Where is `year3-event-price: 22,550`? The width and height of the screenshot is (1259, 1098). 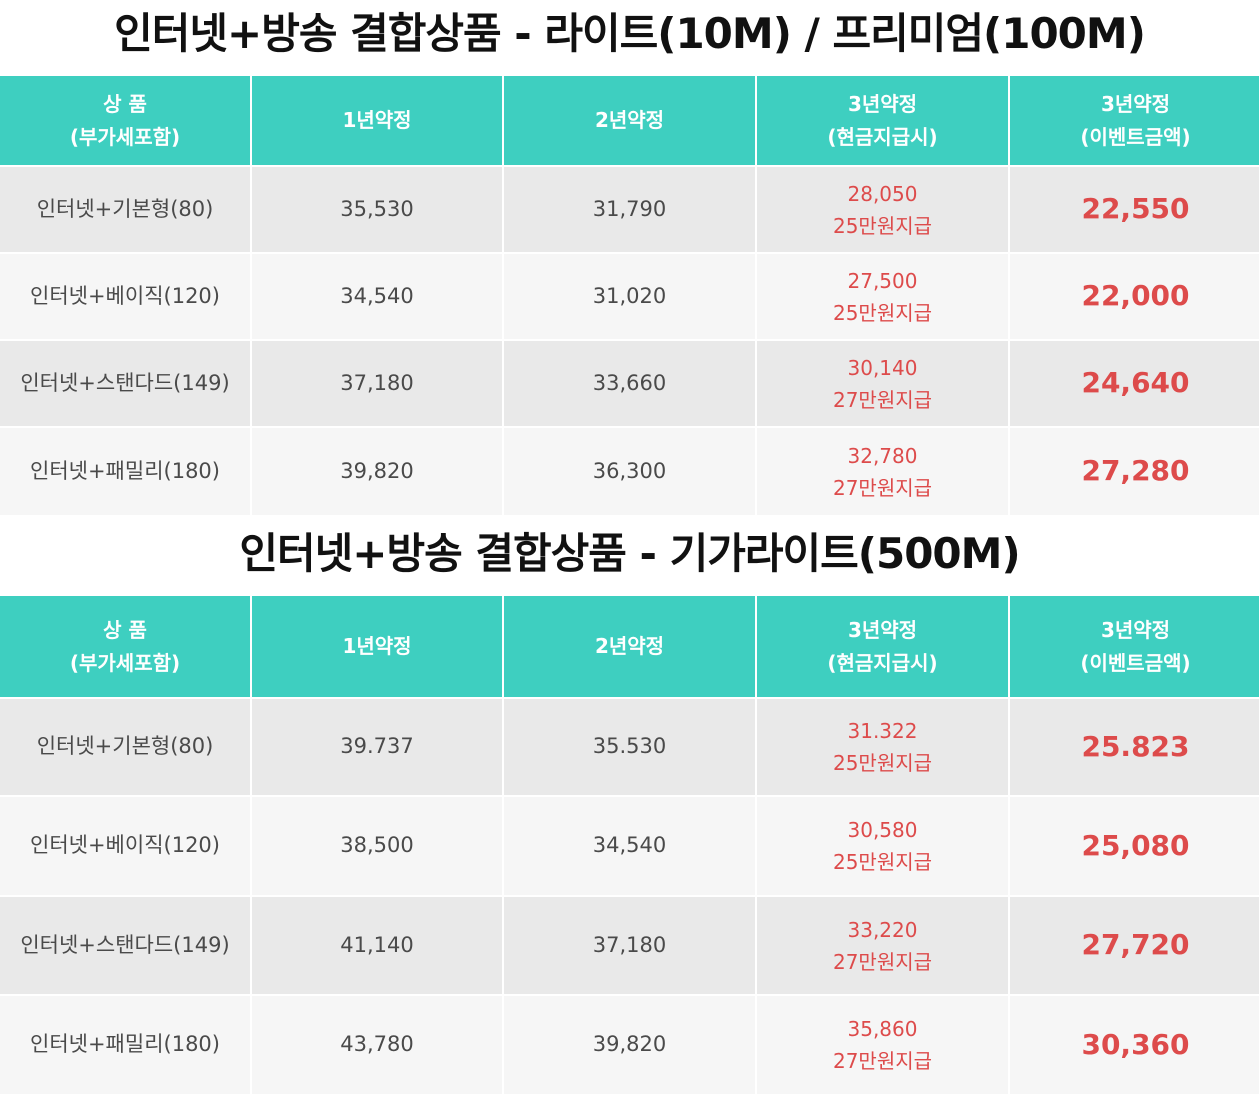 year3-event-price: 22,550 is located at coordinates (1135, 209).